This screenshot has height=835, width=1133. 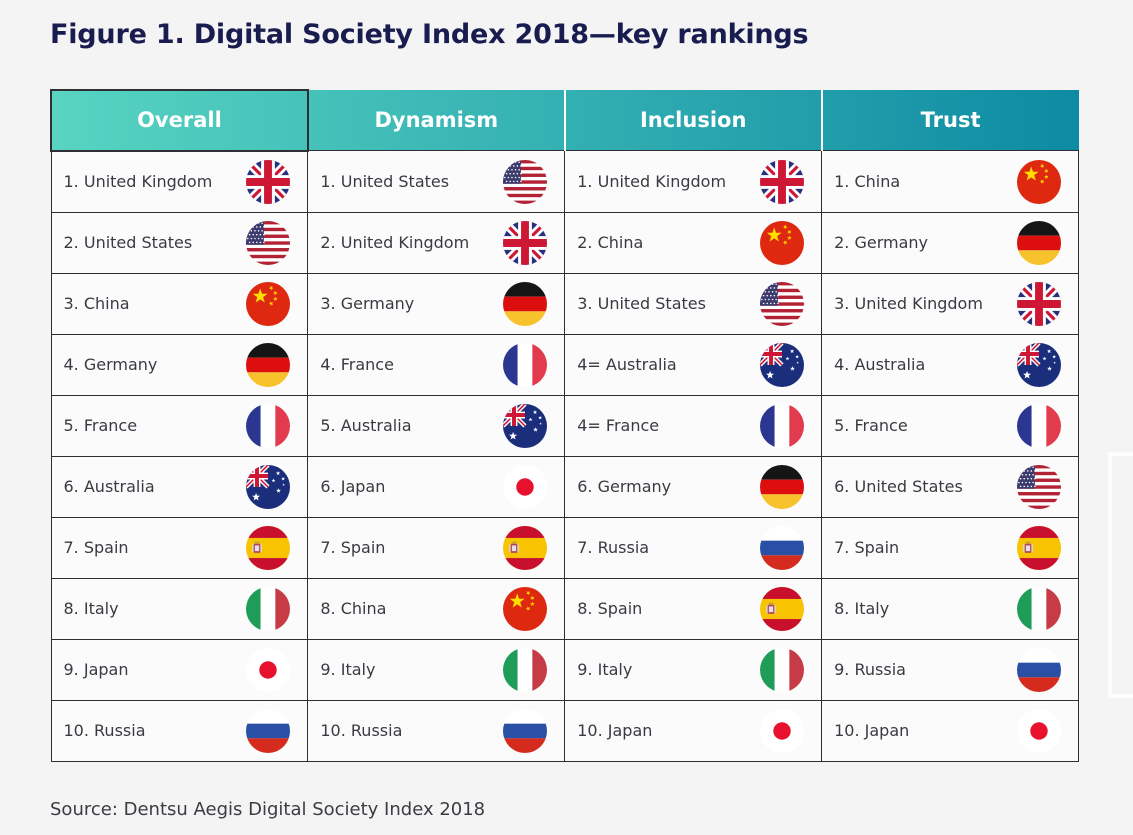 What do you see at coordinates (436, 303) in the screenshot?
I see `ranking-cell: 3. Germany` at bounding box center [436, 303].